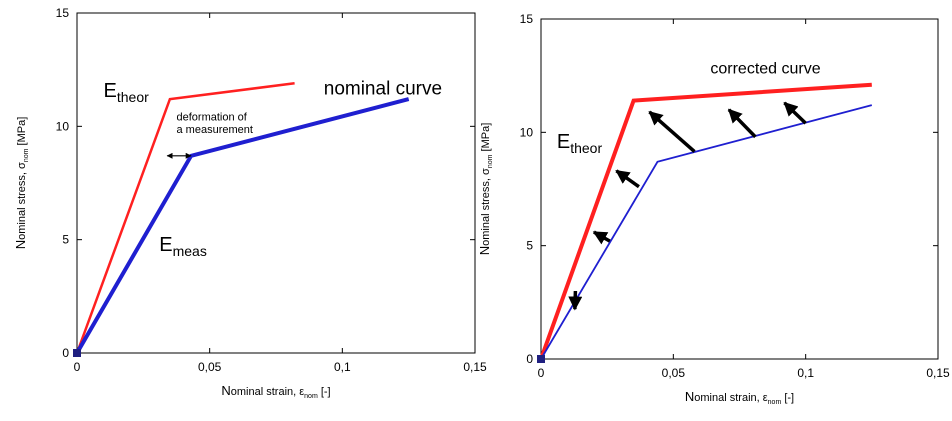 This screenshot has width=952, height=421. Describe the element at coordinates (183, 246) in the screenshot. I see `modulus-label-meas: Emeas` at that location.